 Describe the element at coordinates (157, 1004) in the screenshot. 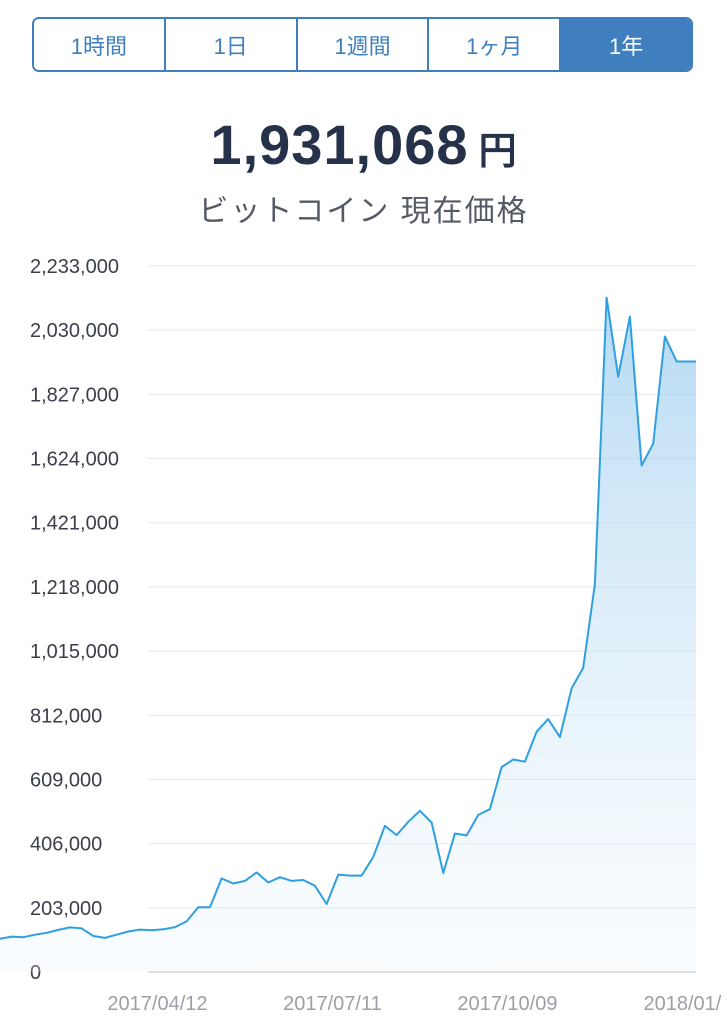

I see `x-tick-label: 2017/04/12` at that location.